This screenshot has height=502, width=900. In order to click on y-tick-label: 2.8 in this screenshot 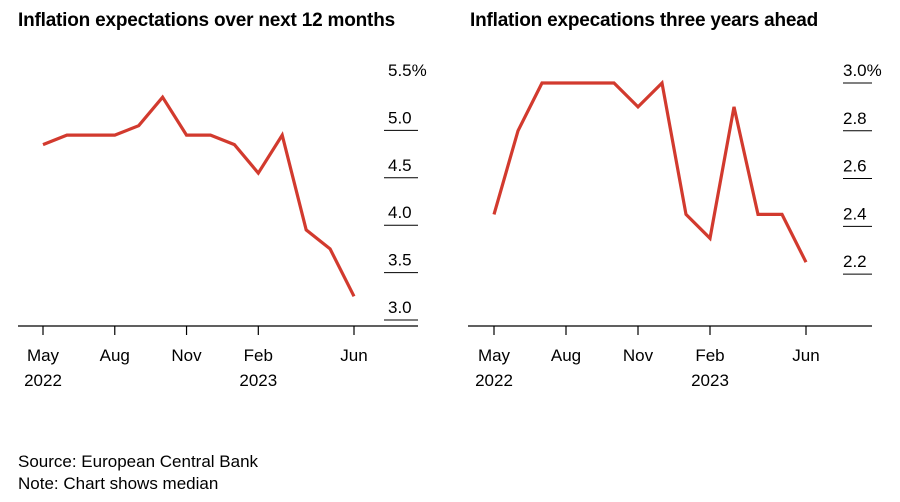, I will do `click(855, 118)`.